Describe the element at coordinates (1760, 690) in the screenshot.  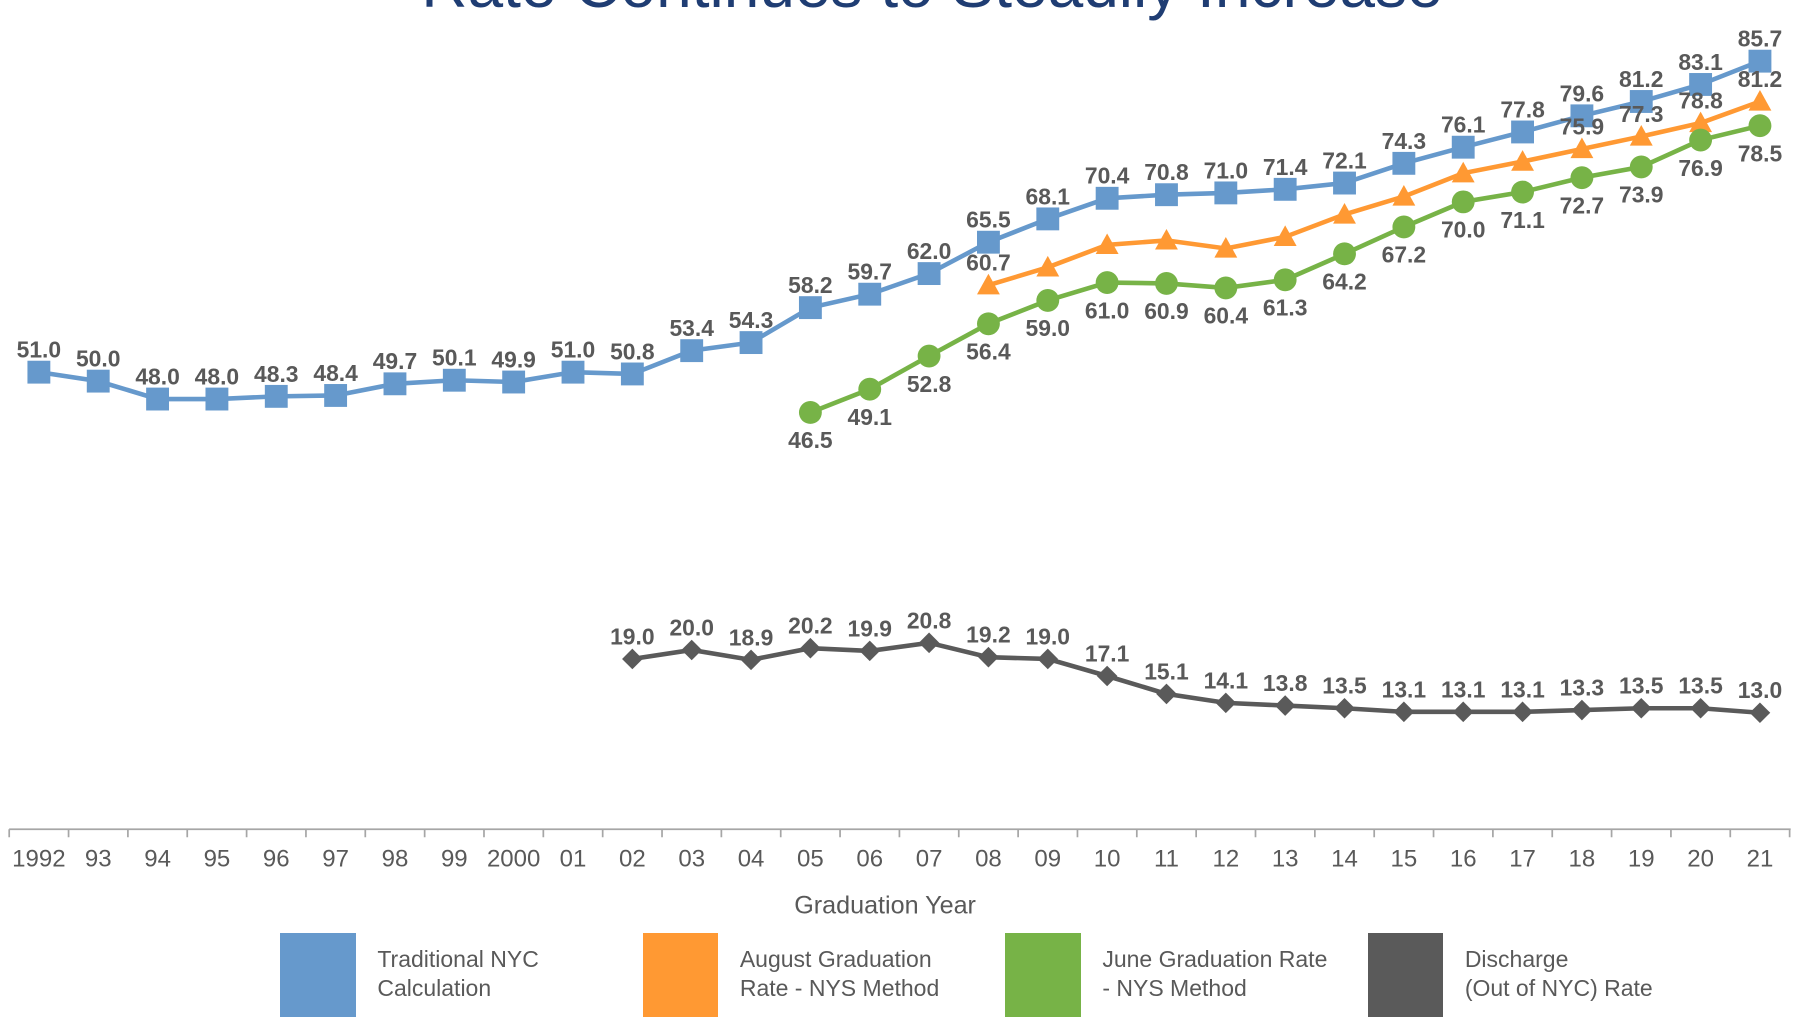
I see `data-label: 13.0` at that location.